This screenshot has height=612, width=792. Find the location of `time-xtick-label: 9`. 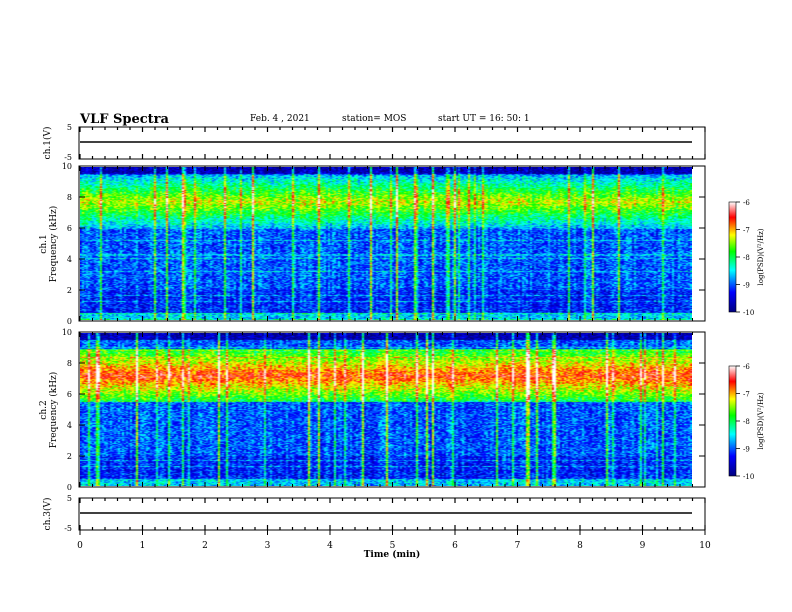

time-xtick-label: 9 is located at coordinates (643, 546).